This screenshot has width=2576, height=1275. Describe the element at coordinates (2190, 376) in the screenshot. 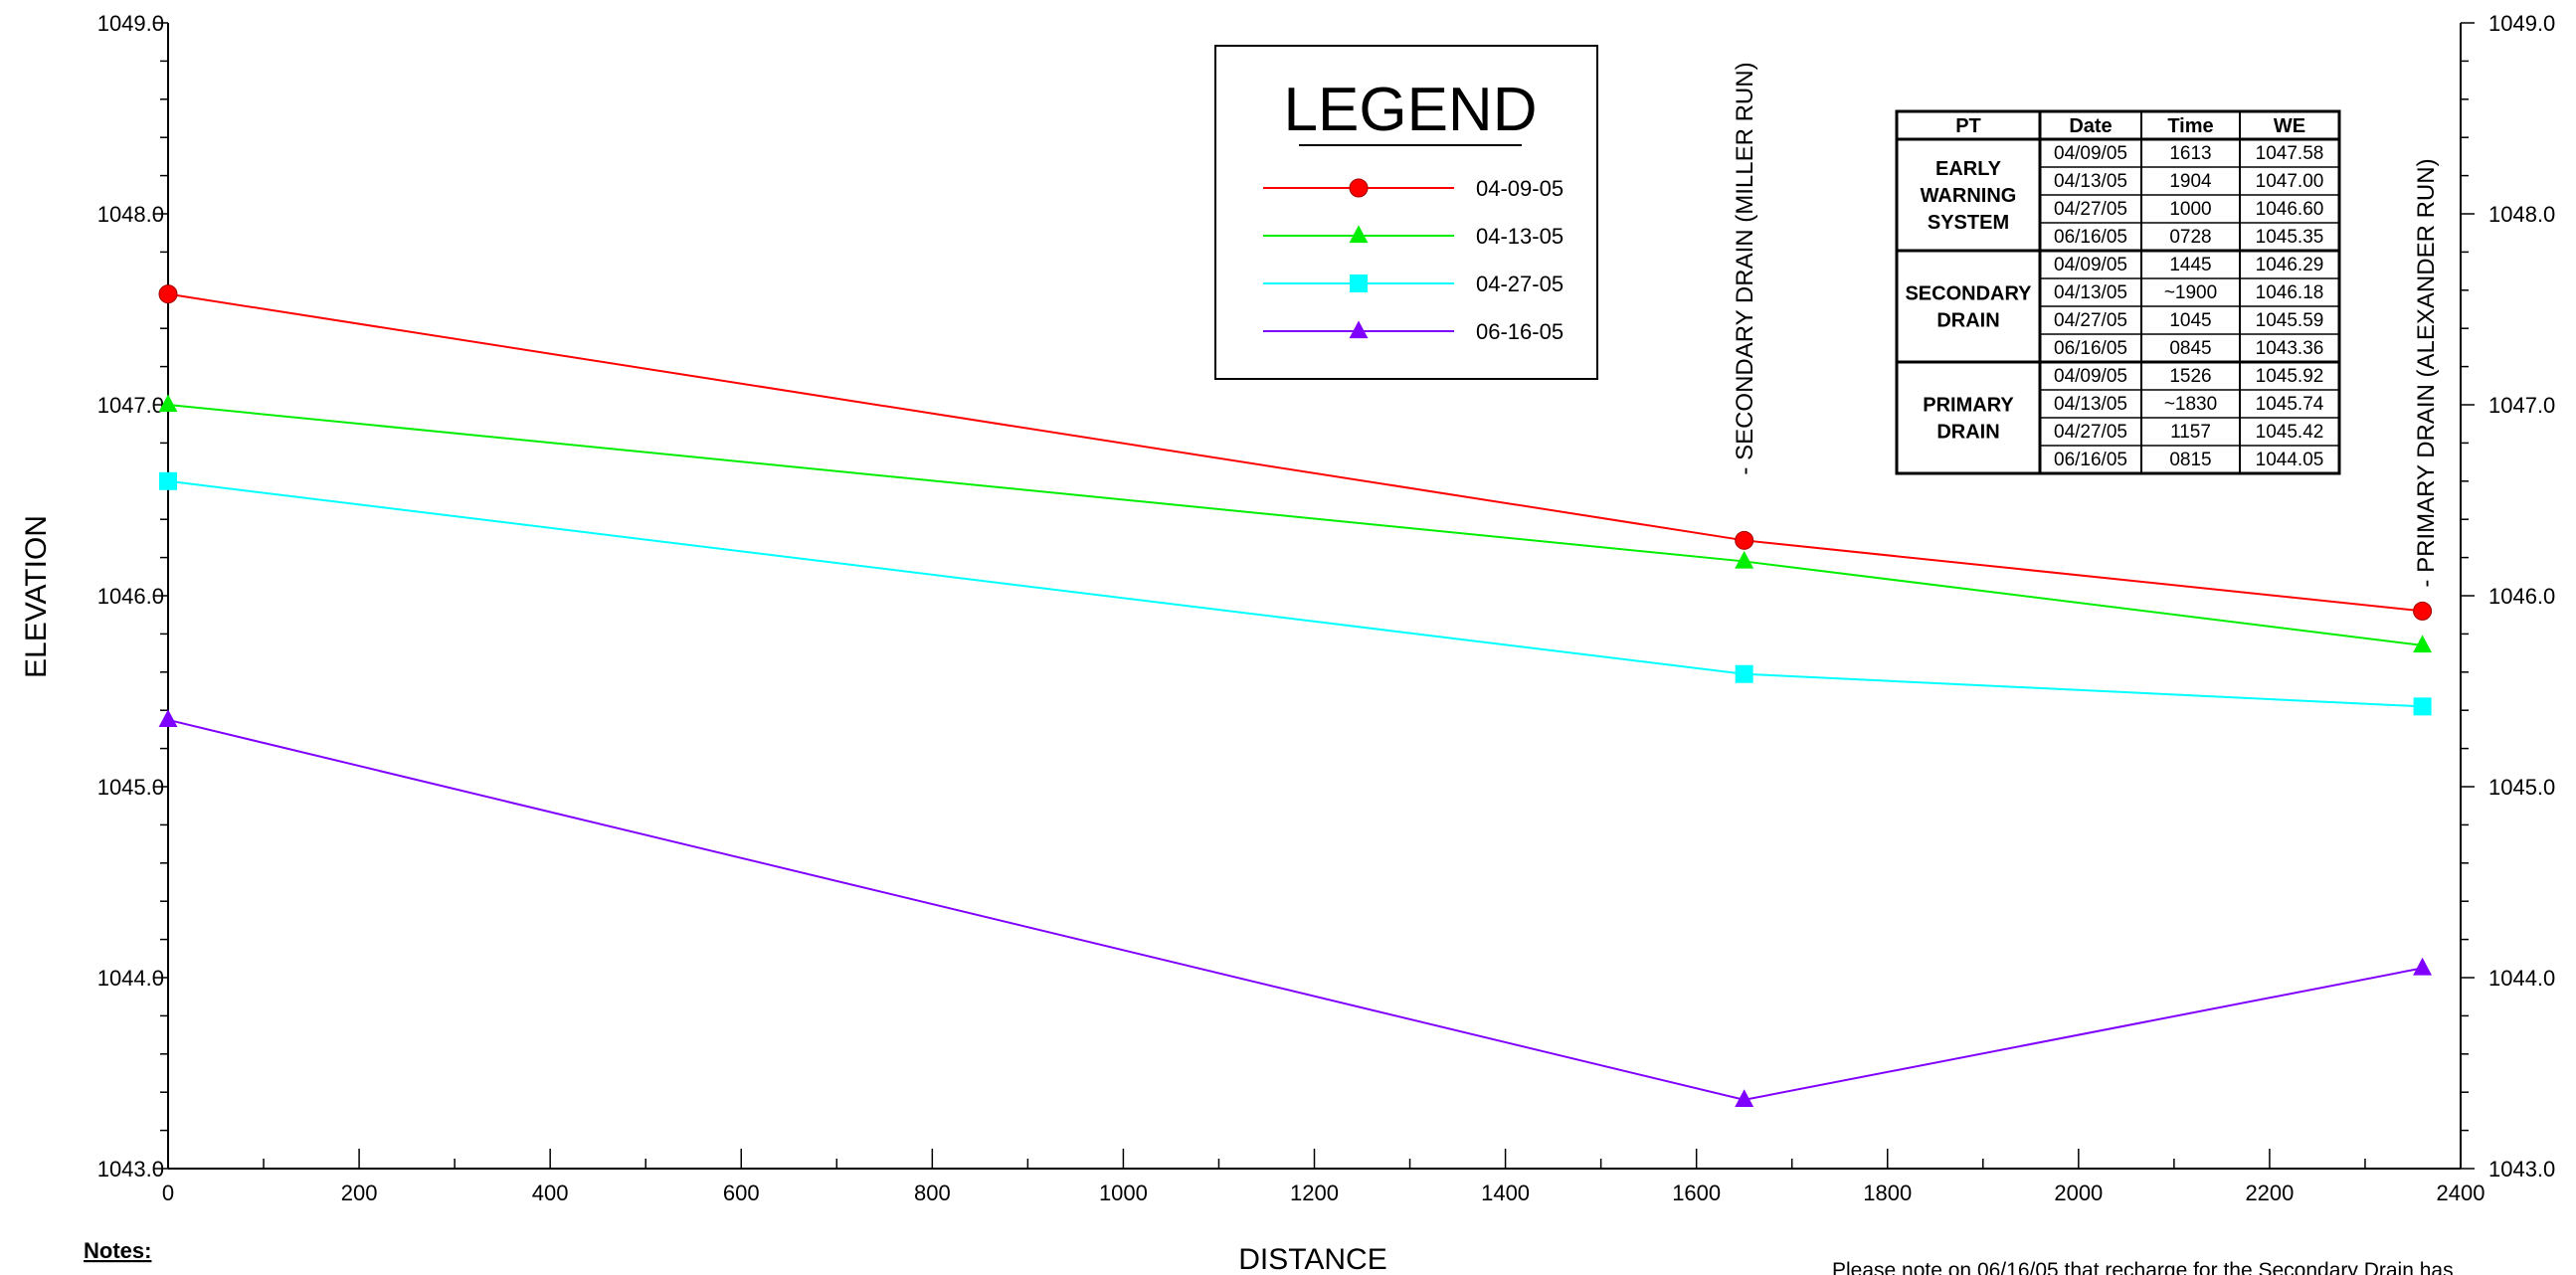

I see `table-cell: 1526` at that location.